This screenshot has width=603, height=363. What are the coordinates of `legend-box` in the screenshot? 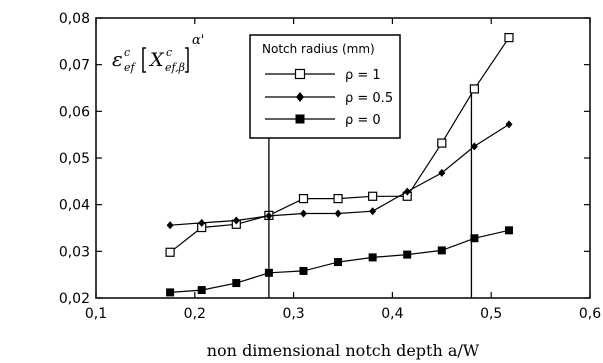 It's located at (325, 86).